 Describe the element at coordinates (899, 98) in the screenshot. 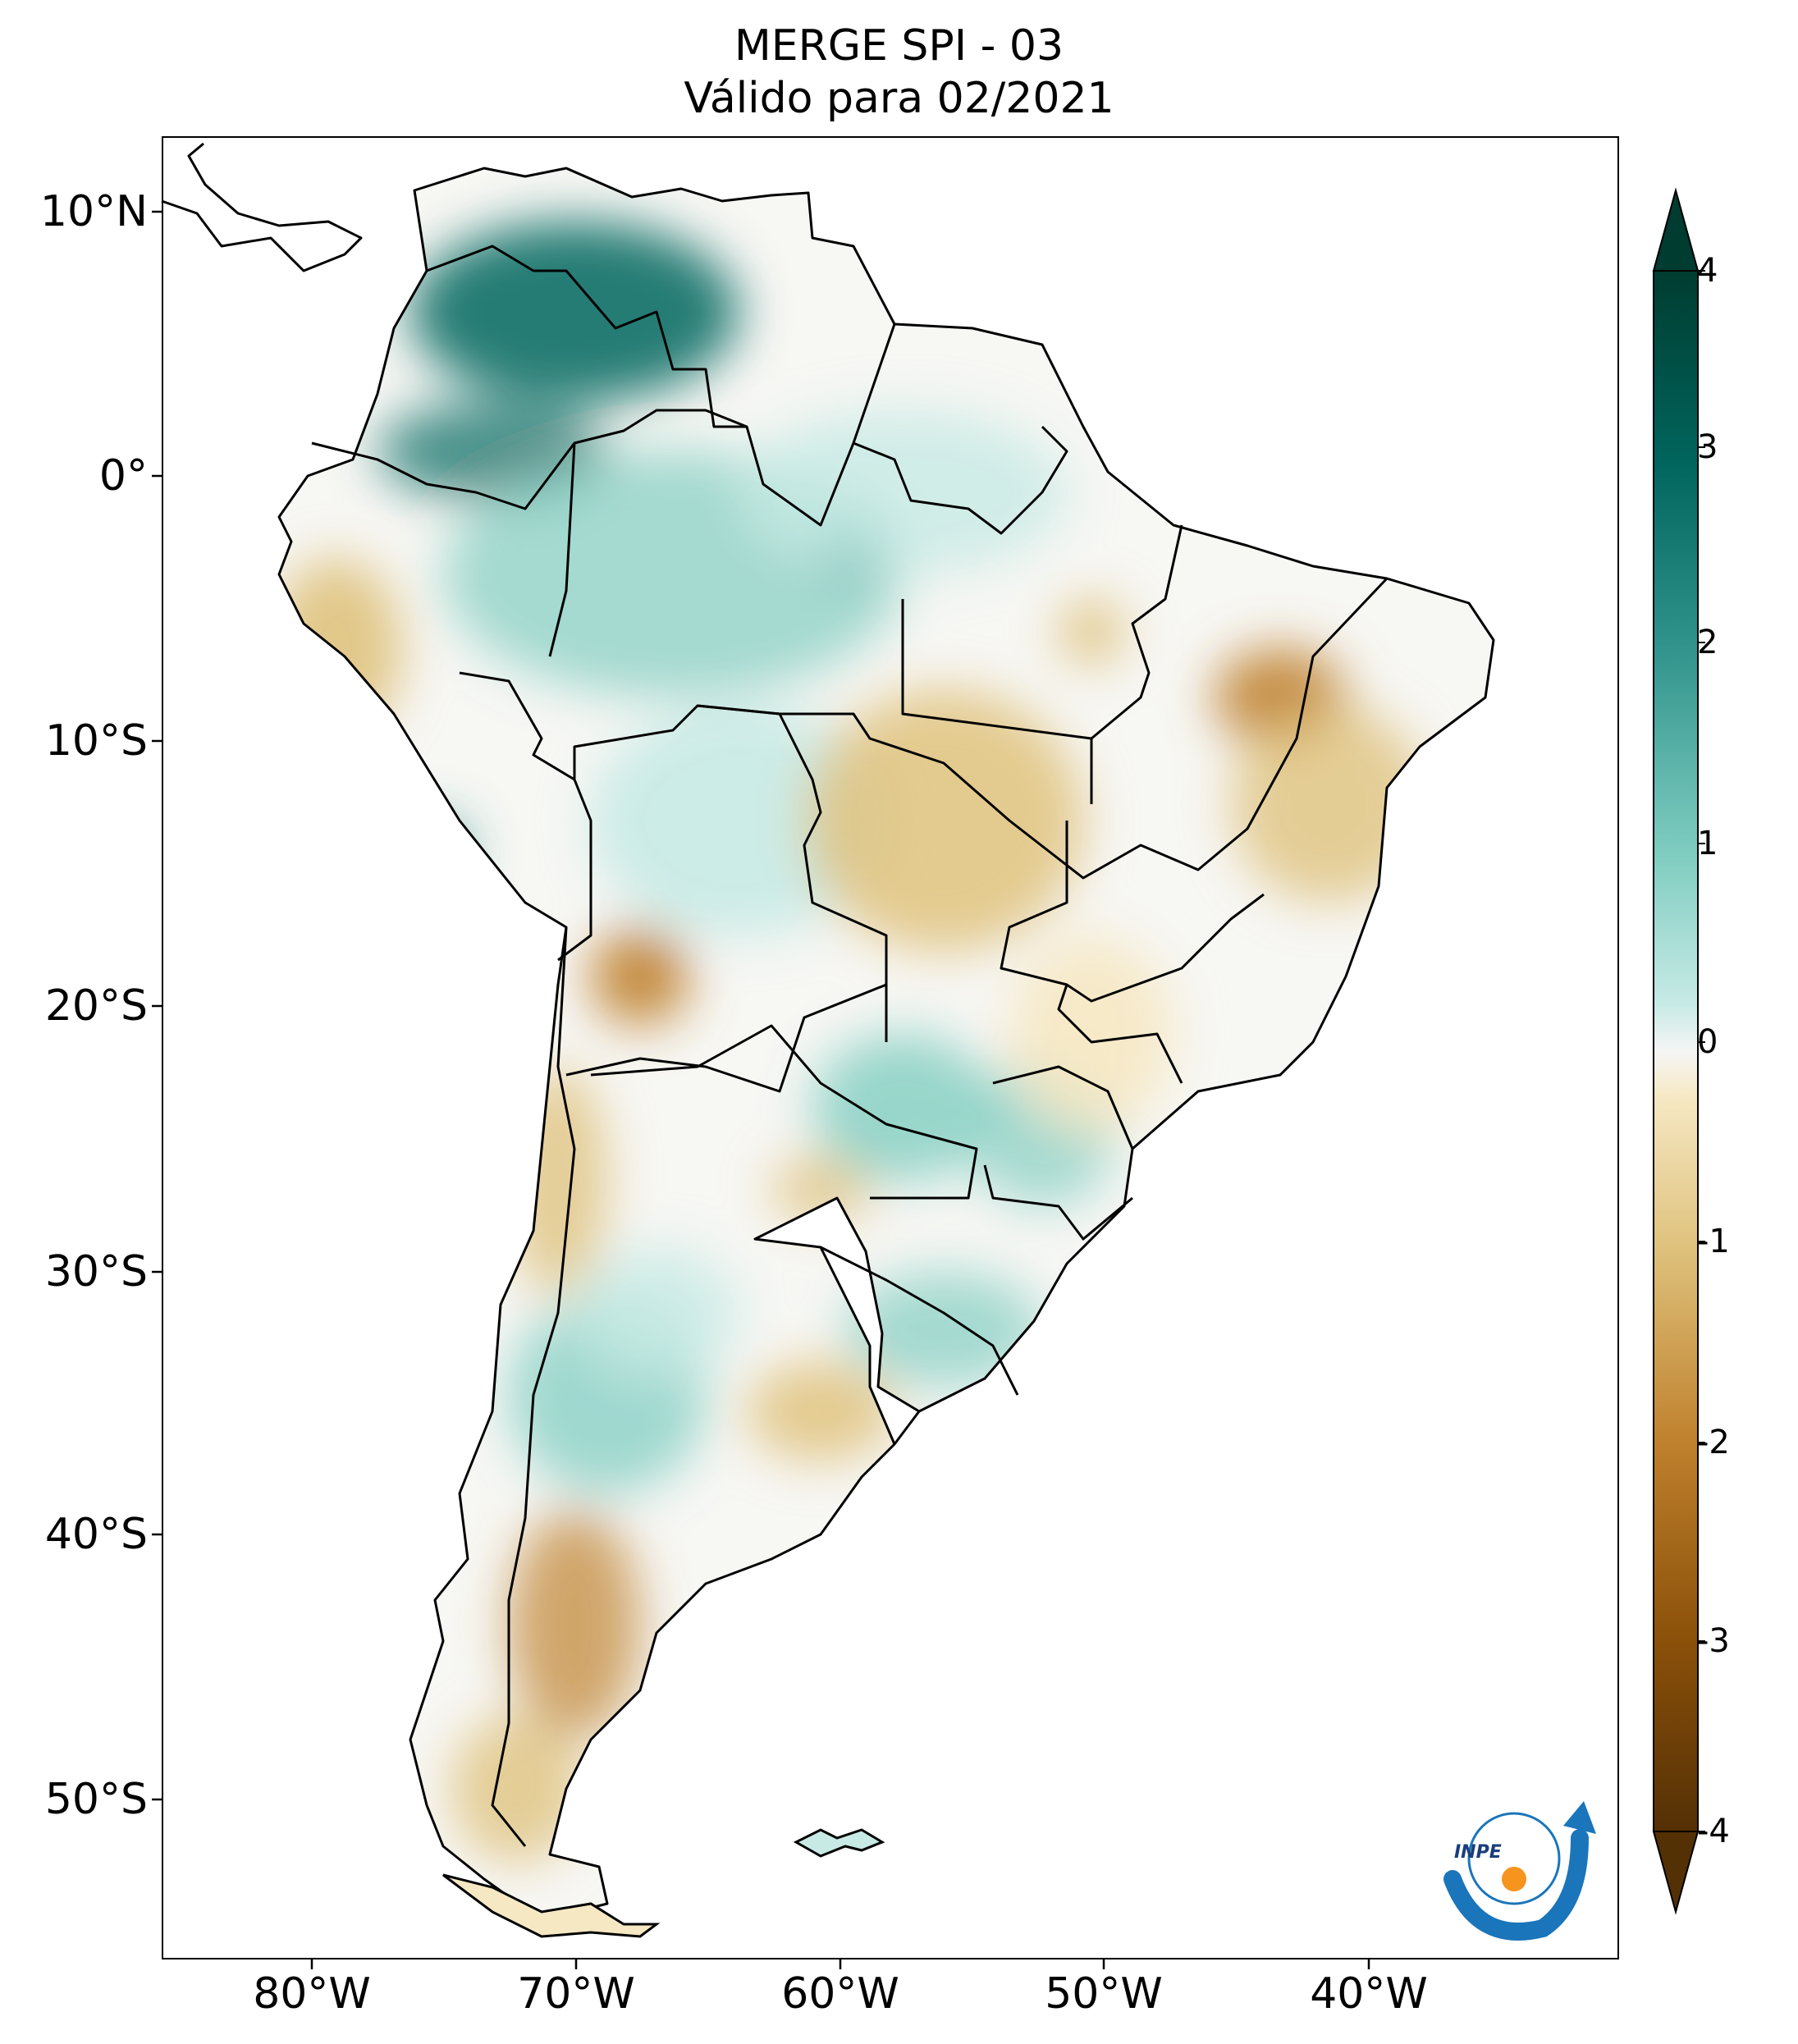

I see `map-subtitle: Válido para 02/2021` at that location.